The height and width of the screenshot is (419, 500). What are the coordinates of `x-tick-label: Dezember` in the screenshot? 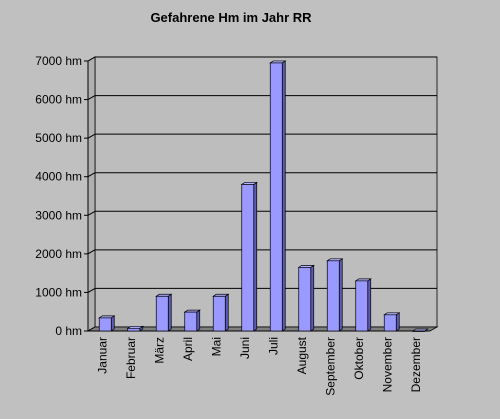 It's located at (416, 364).